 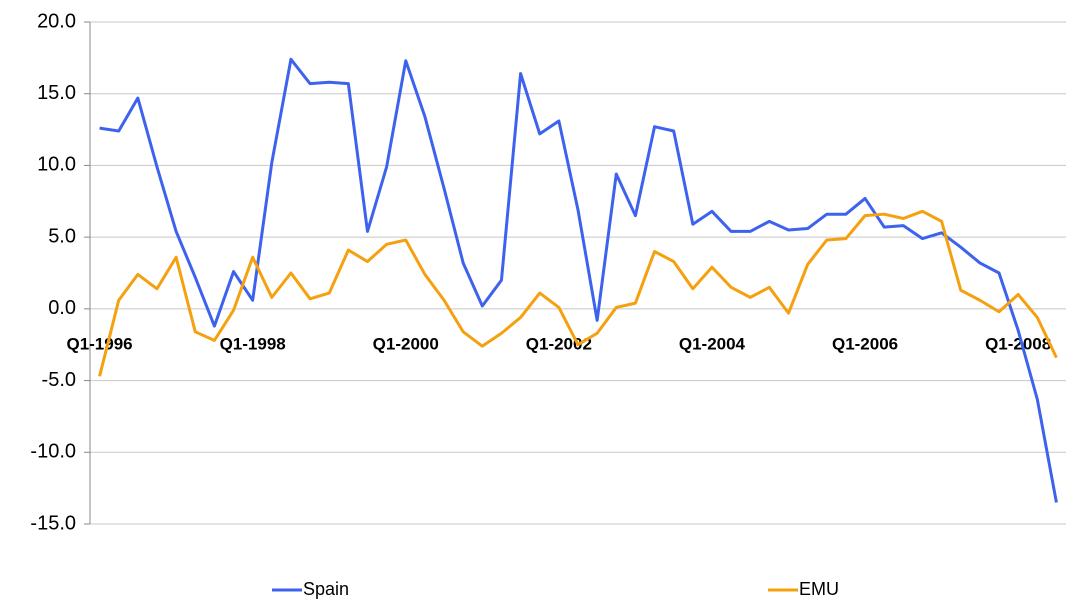 What do you see at coordinates (406, 343) in the screenshot?
I see `x-tick-label: Q1-2000` at bounding box center [406, 343].